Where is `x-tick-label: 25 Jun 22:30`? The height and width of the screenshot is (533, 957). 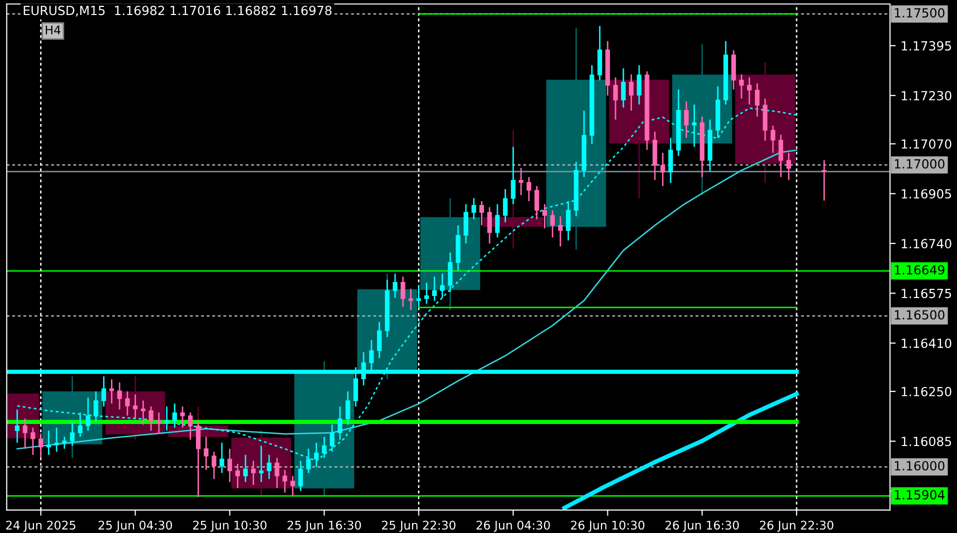 x-tick-label: 25 Jun 22:30 is located at coordinates (419, 526).